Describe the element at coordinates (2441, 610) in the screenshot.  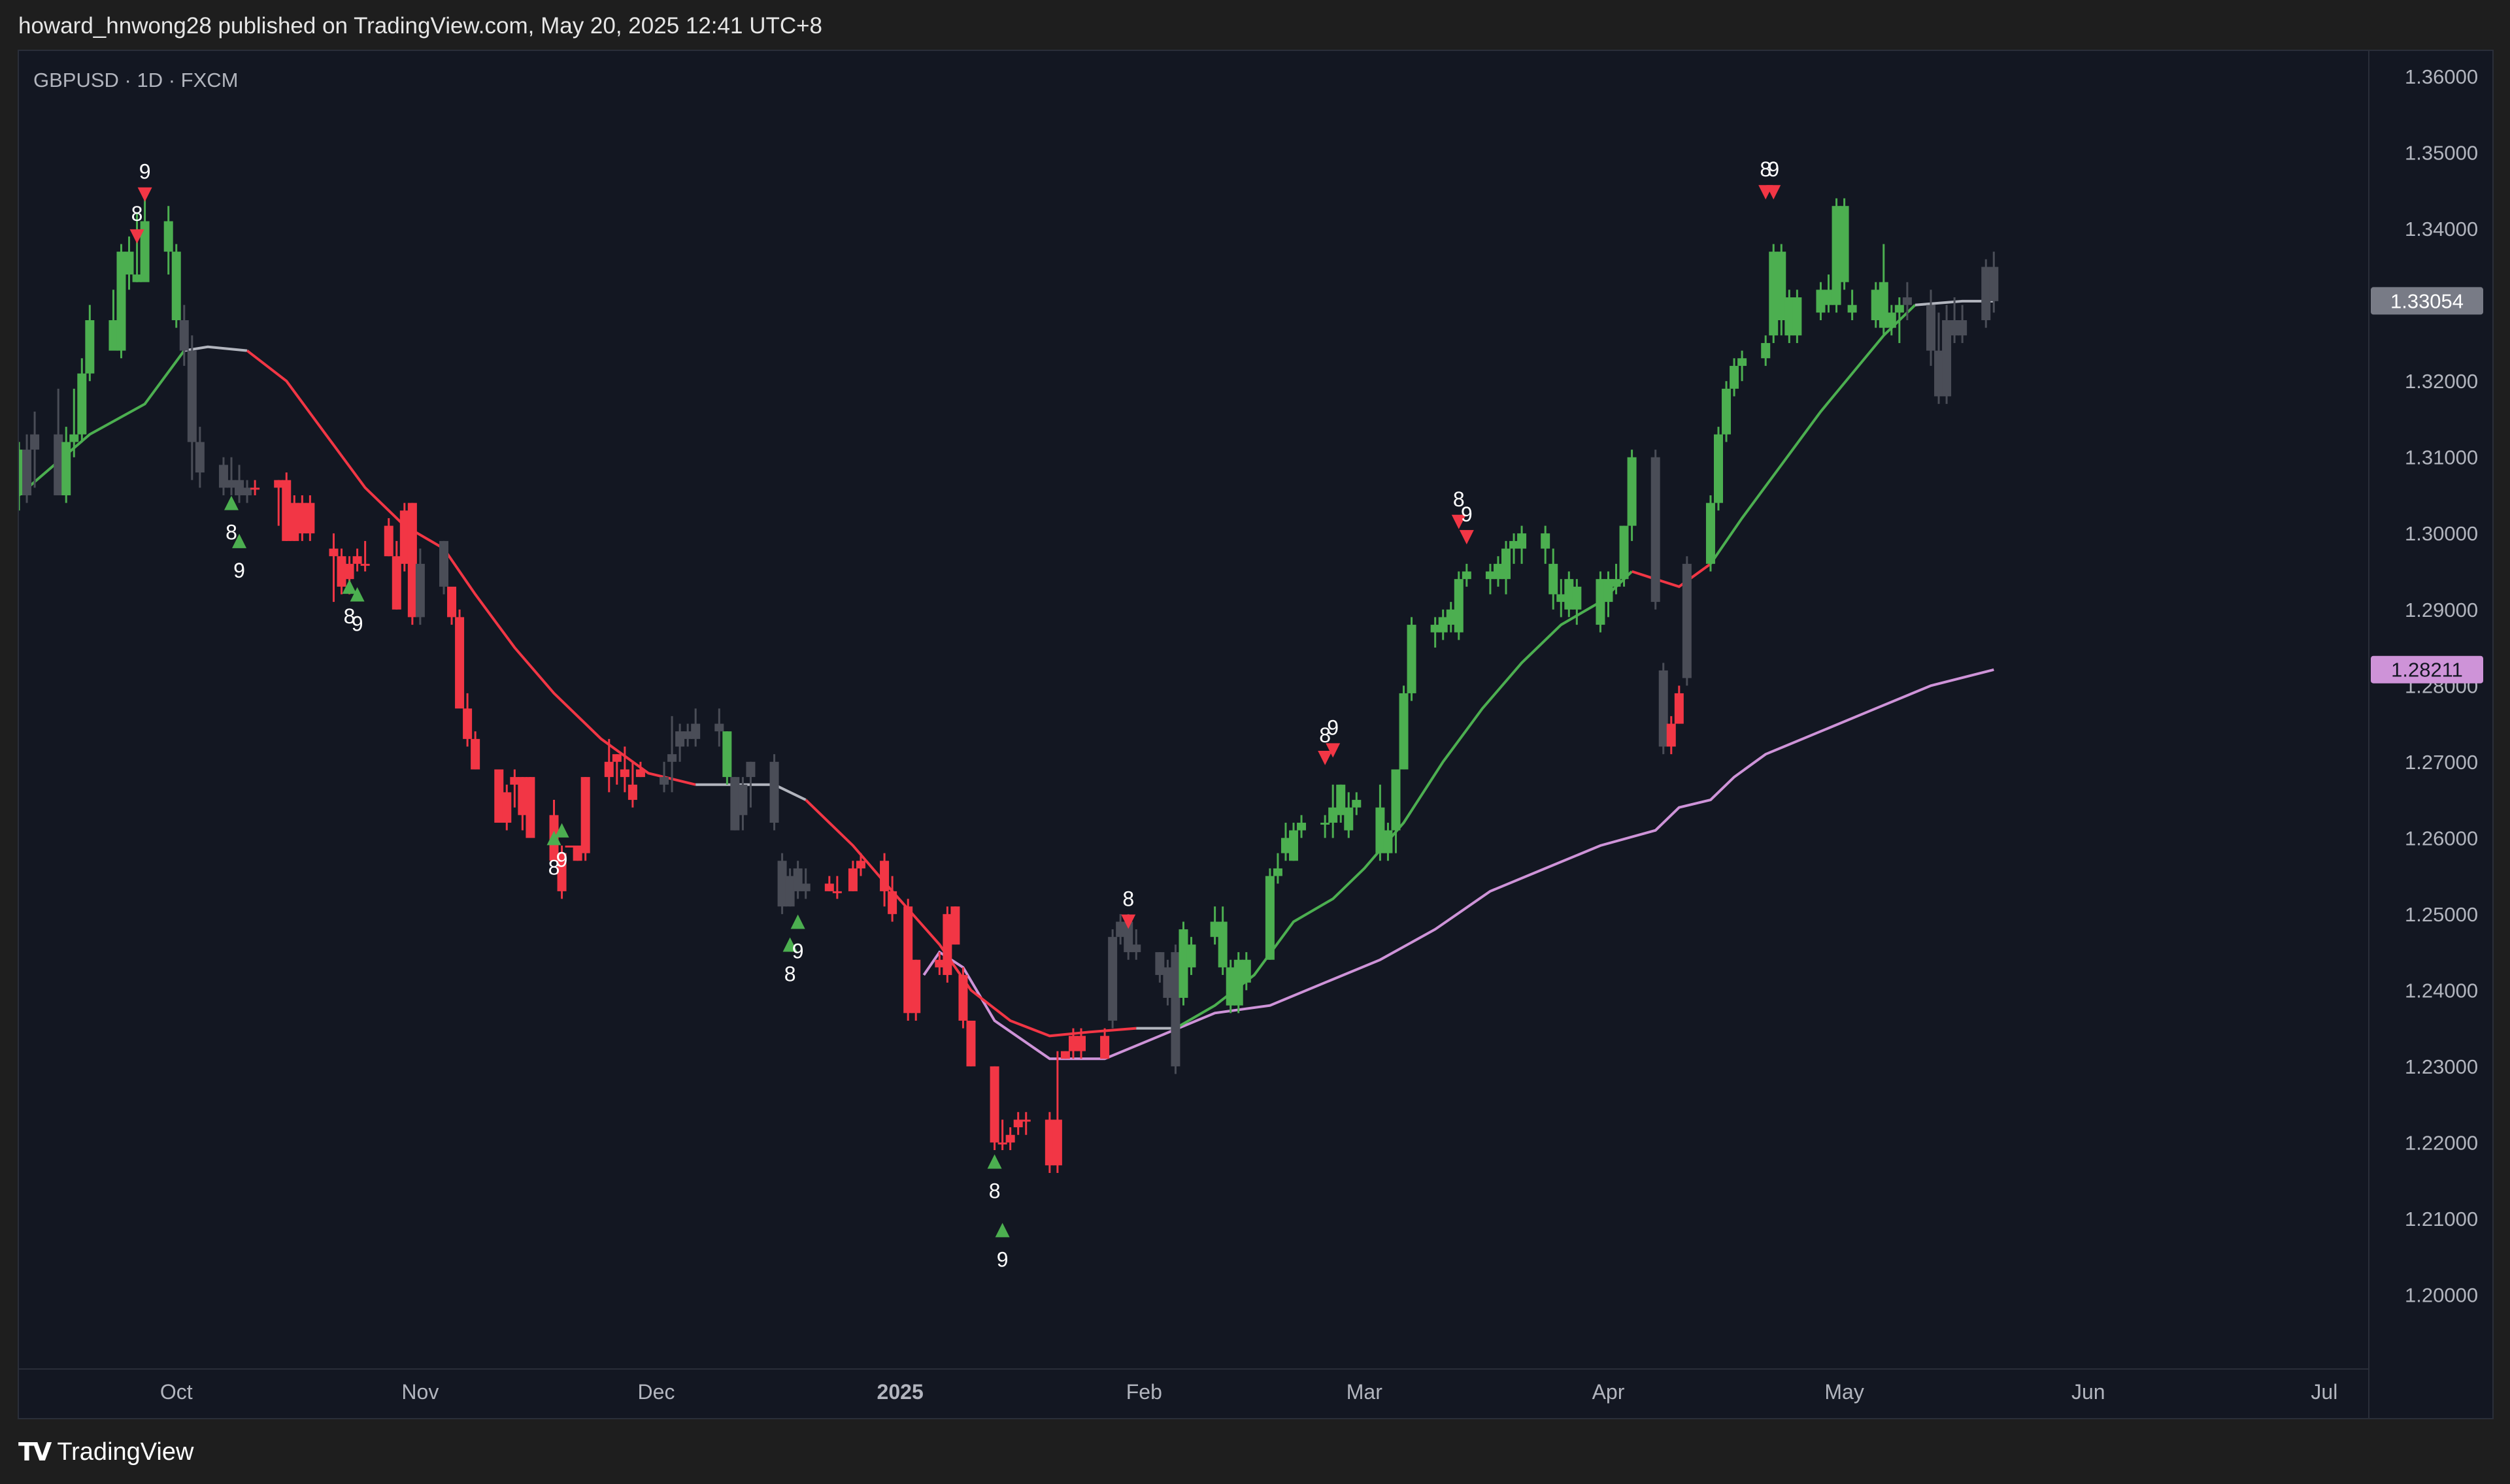
I see `price-tick-label: 1.29000` at that location.